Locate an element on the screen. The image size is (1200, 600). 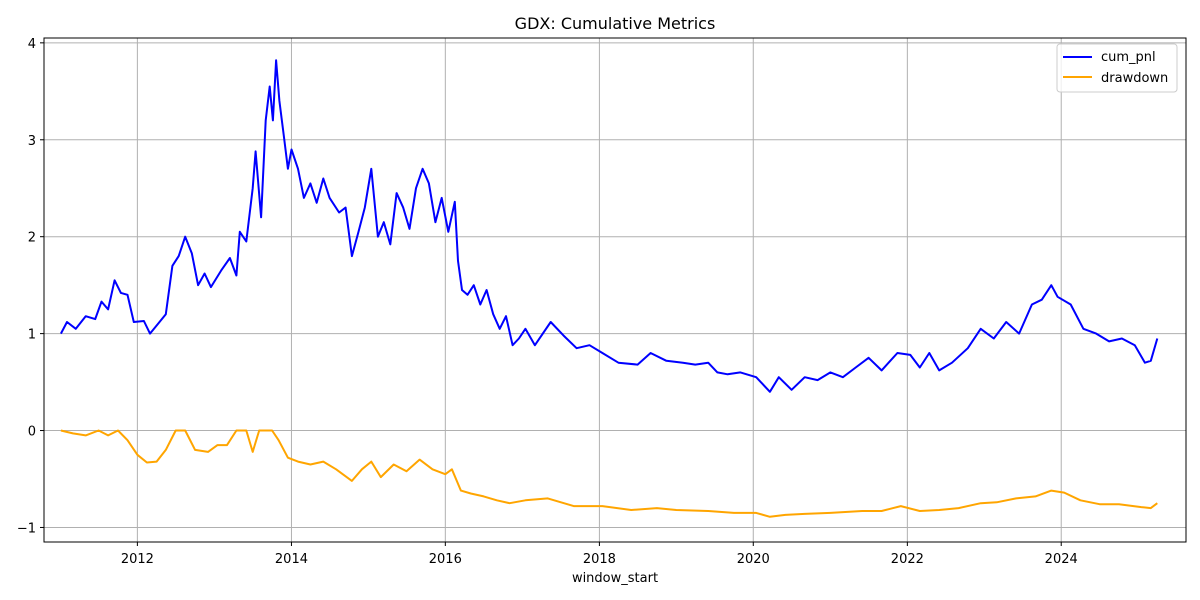
y-tick-label: 2 is located at coordinates (32, 238).